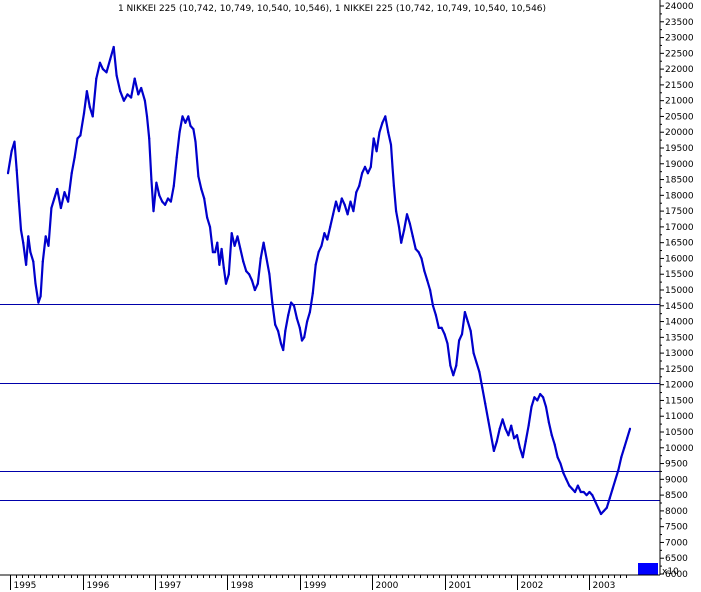 Image resolution: width=701 pixels, height=592 pixels. Describe the element at coordinates (679, 86) in the screenshot. I see `y-tick-label: 21500` at that location.